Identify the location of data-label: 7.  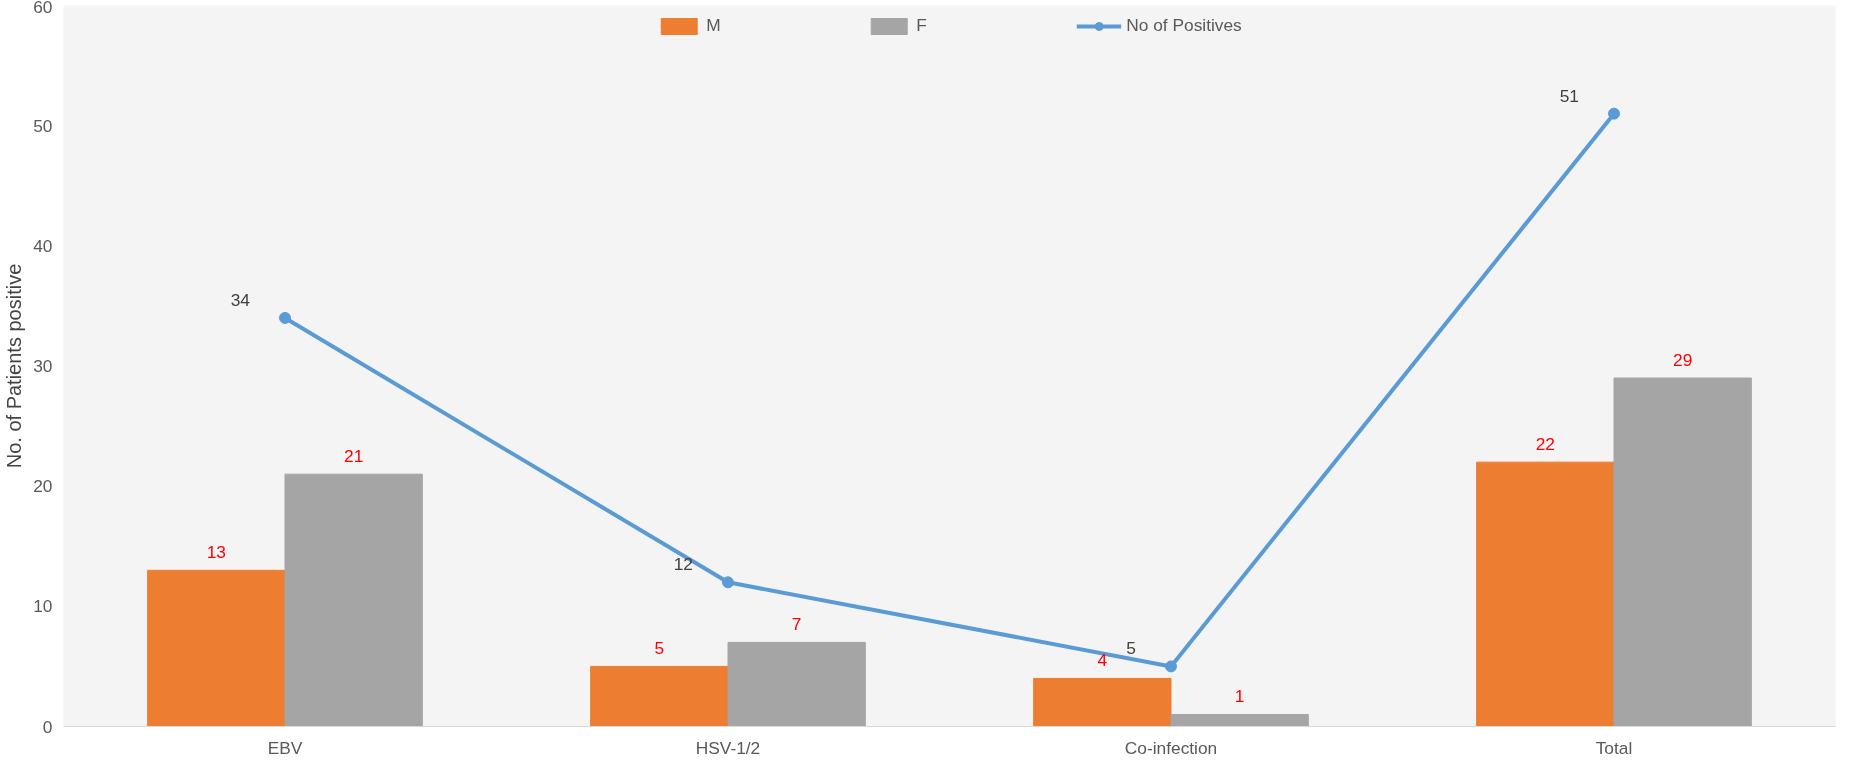
(796, 624).